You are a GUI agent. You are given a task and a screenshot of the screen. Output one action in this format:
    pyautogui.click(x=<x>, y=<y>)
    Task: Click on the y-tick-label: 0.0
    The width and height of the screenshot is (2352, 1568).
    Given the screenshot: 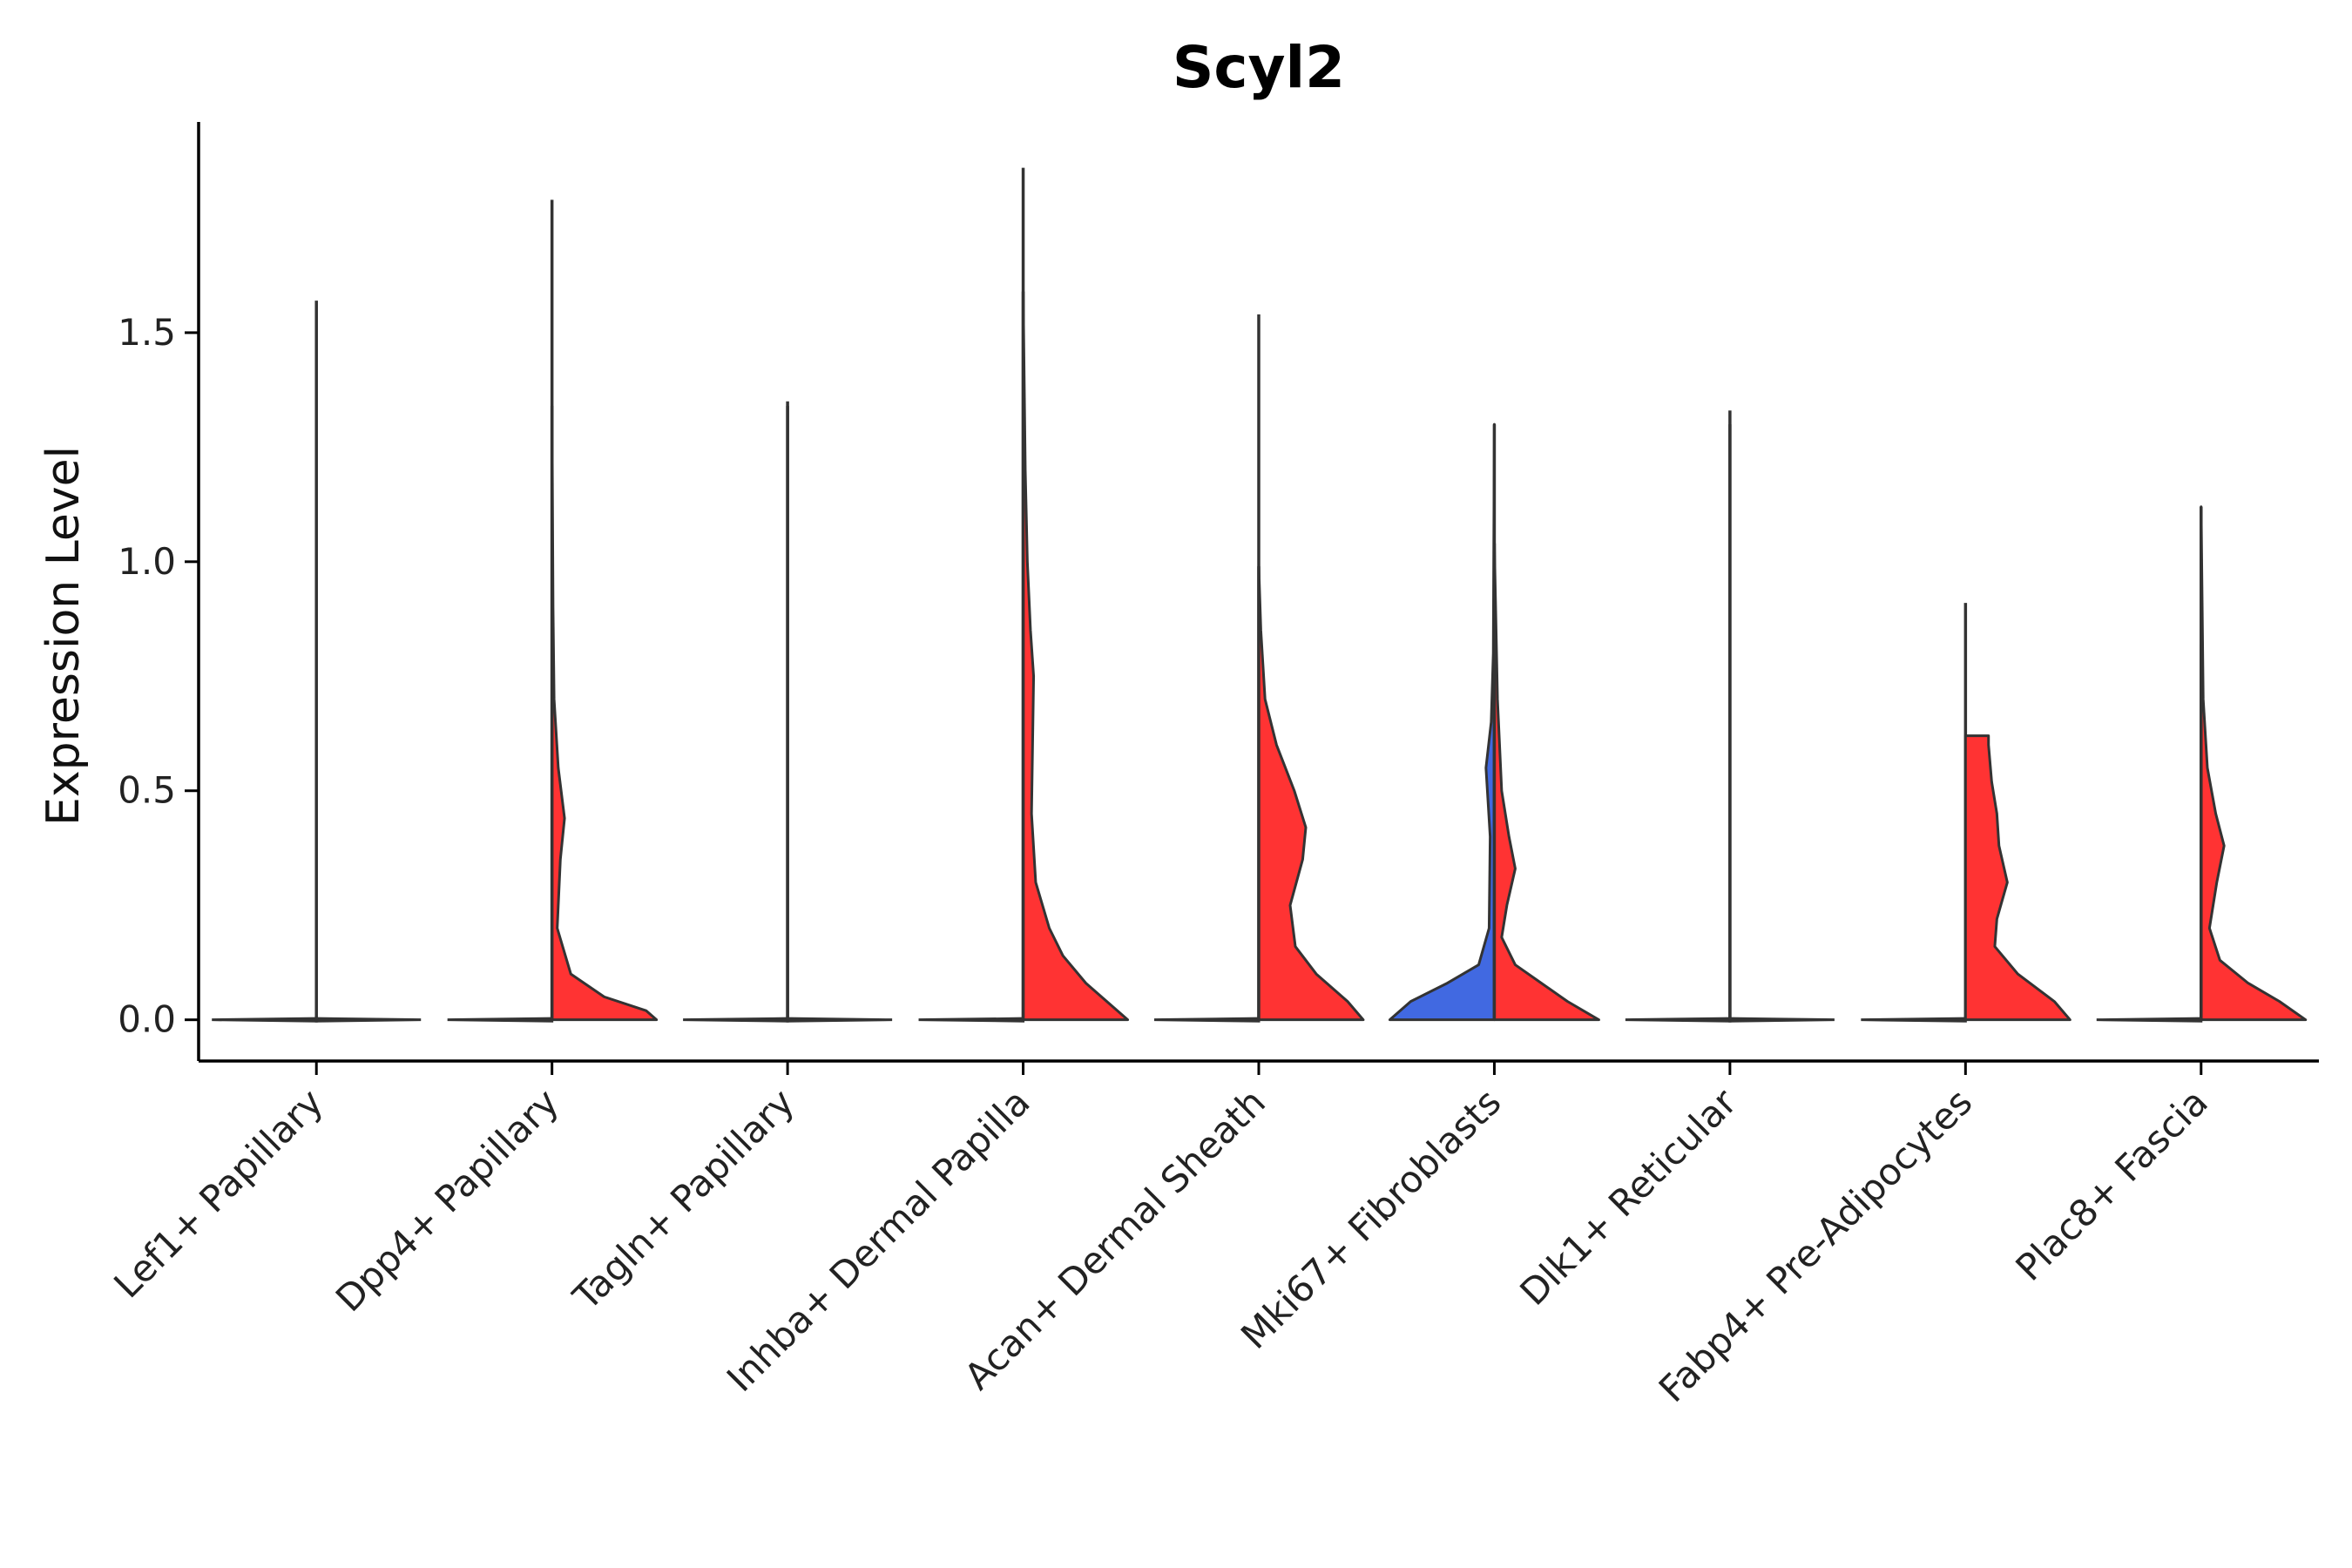 What is the action you would take?
    pyautogui.click(x=147, y=1019)
    